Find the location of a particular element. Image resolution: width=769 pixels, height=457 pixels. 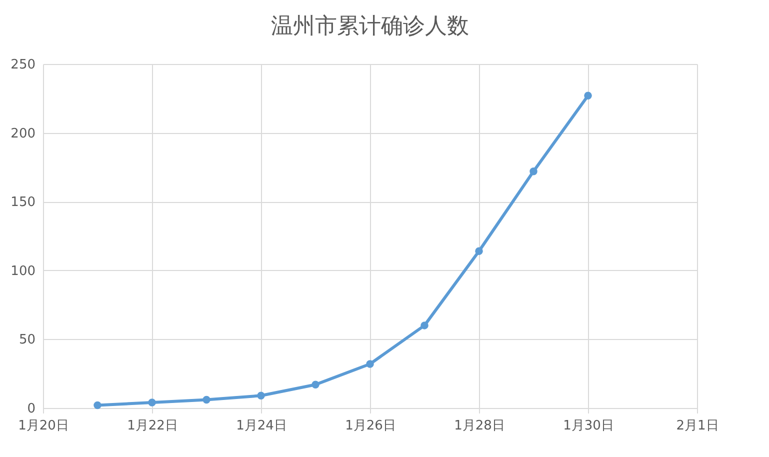

x-tick-label: 1月22日 is located at coordinates (152, 426).